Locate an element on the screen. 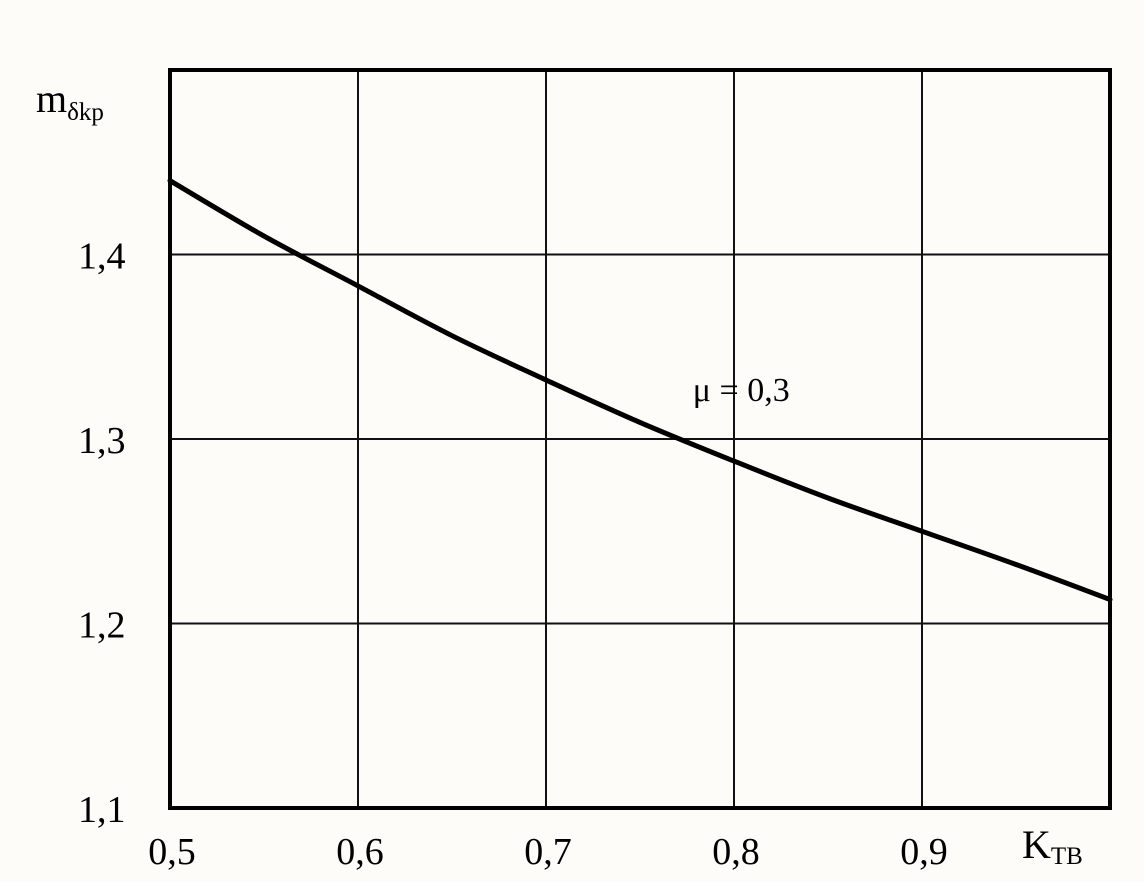 This screenshot has height=882, width=1144. x-tick-labels: 0,5 0,6 0,7 0,8 0,9 is located at coordinates (548, 852).